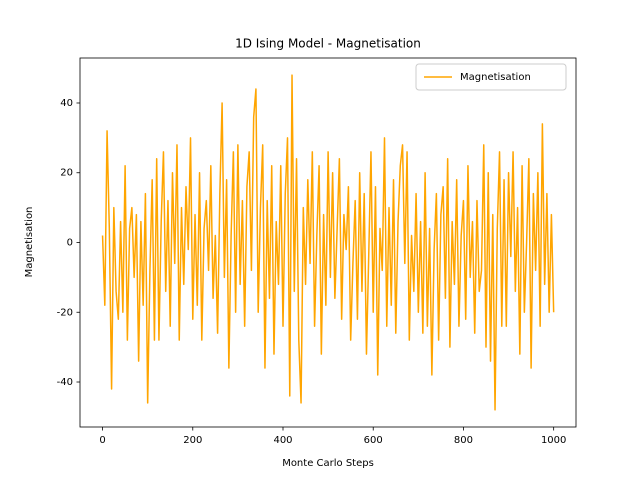  I want to click on y-tick-label: -40, so click(65, 382).